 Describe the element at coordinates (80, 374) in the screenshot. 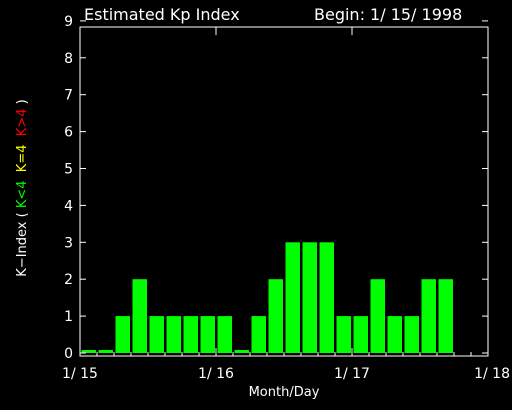

I see `x-tick-label: 1/ 15` at that location.